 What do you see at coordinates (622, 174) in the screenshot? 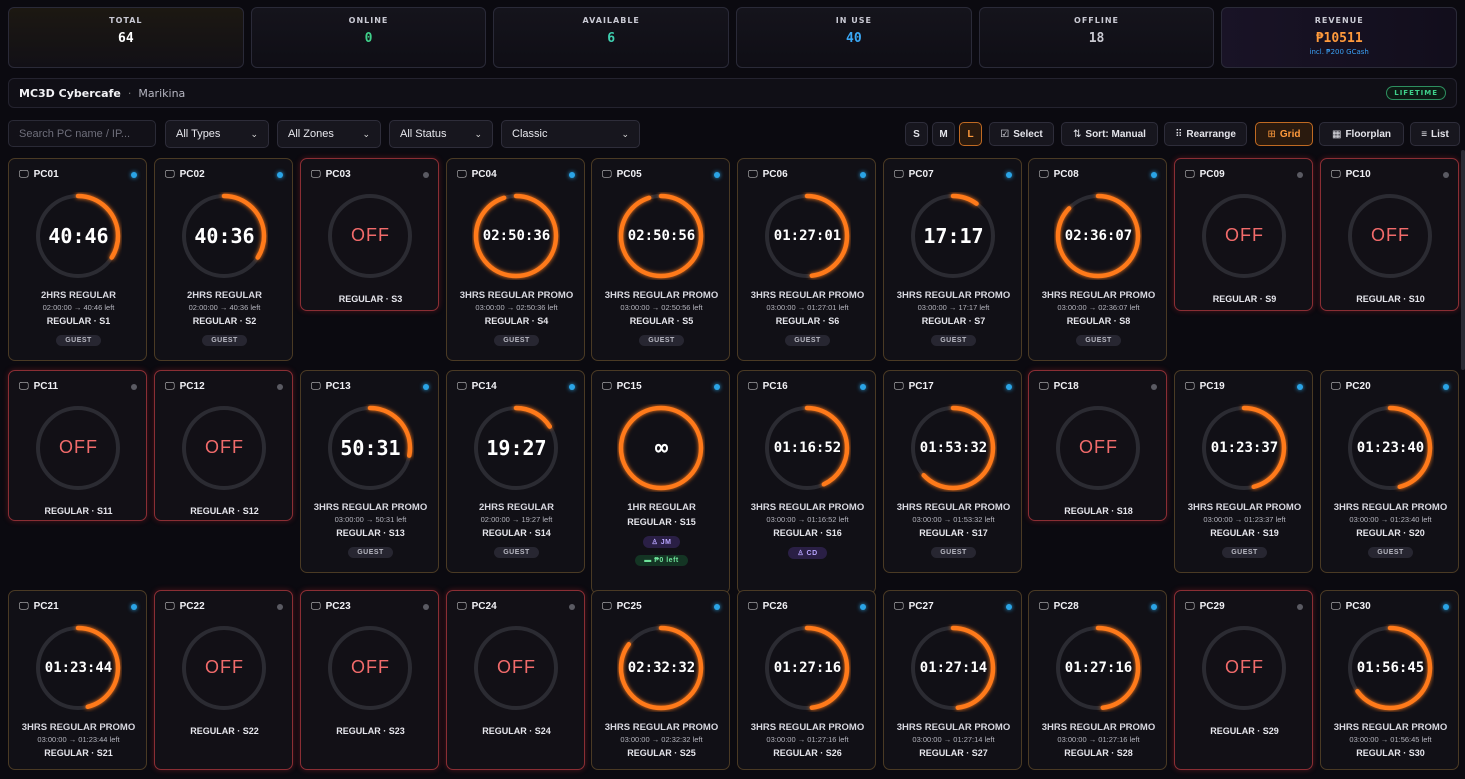
I see `pc-card-header: 🖵 PC05` at bounding box center [622, 174].